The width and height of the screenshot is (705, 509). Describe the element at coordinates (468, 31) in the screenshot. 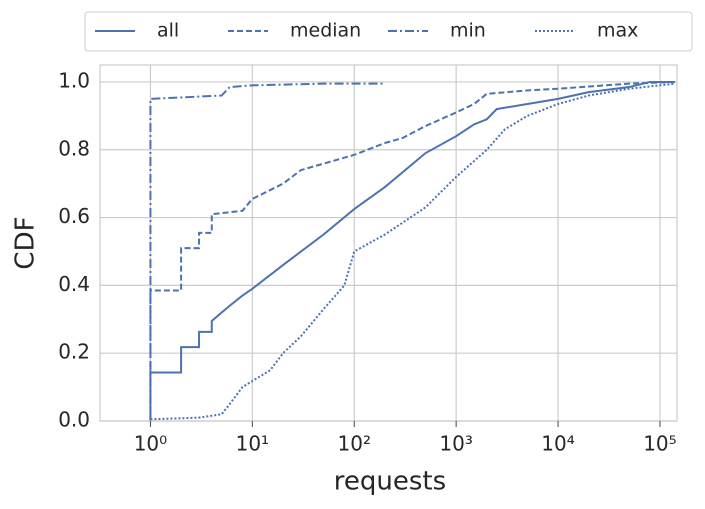

I see `legend-label: min` at that location.